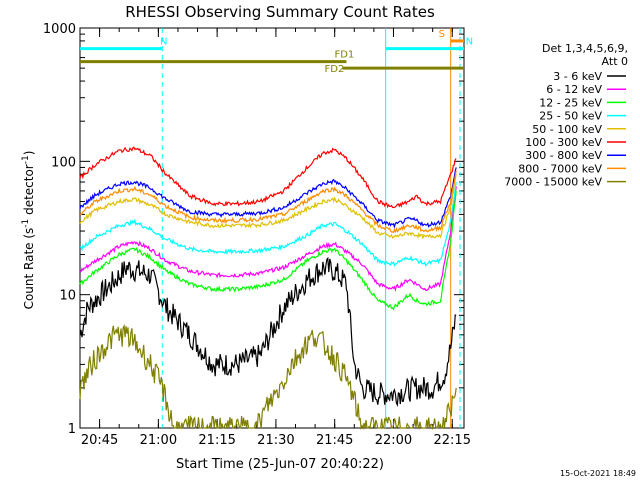  I want to click on legend-label: 800 - 7000 keV, so click(560, 168).